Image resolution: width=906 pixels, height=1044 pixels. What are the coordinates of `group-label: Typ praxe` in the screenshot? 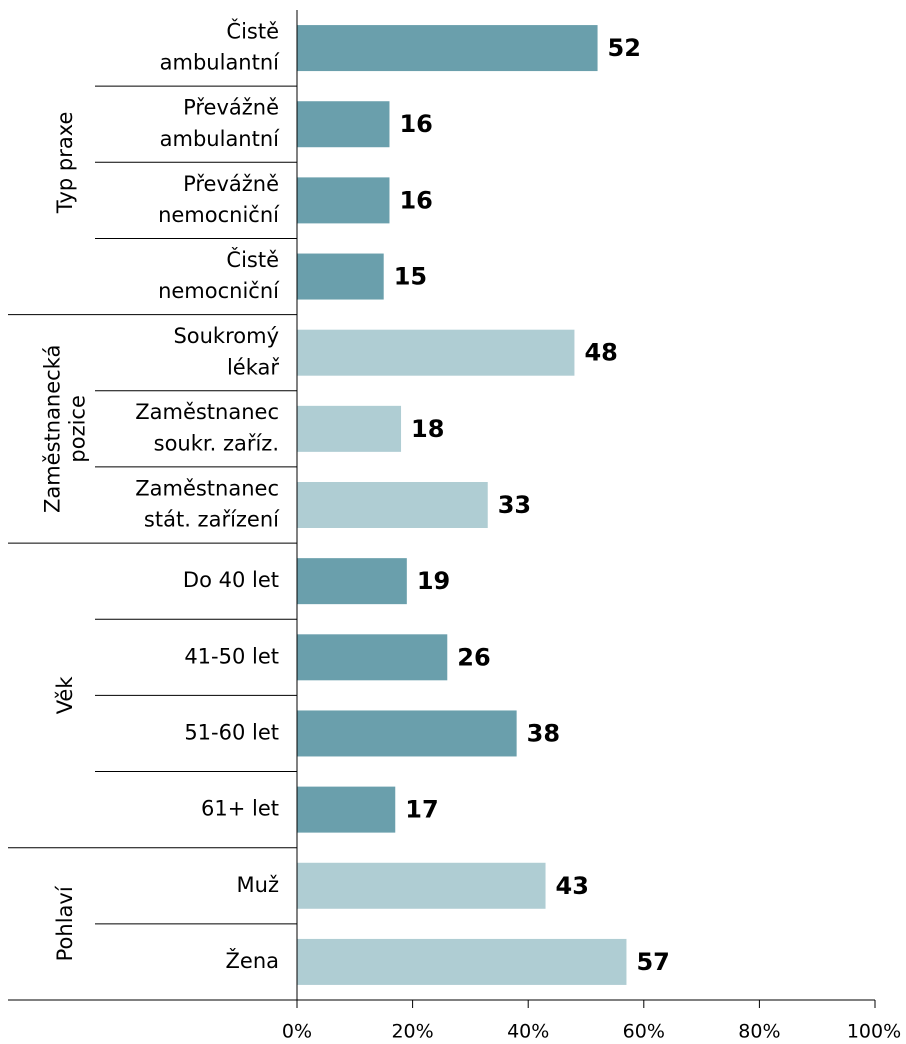 It's located at (65, 163).